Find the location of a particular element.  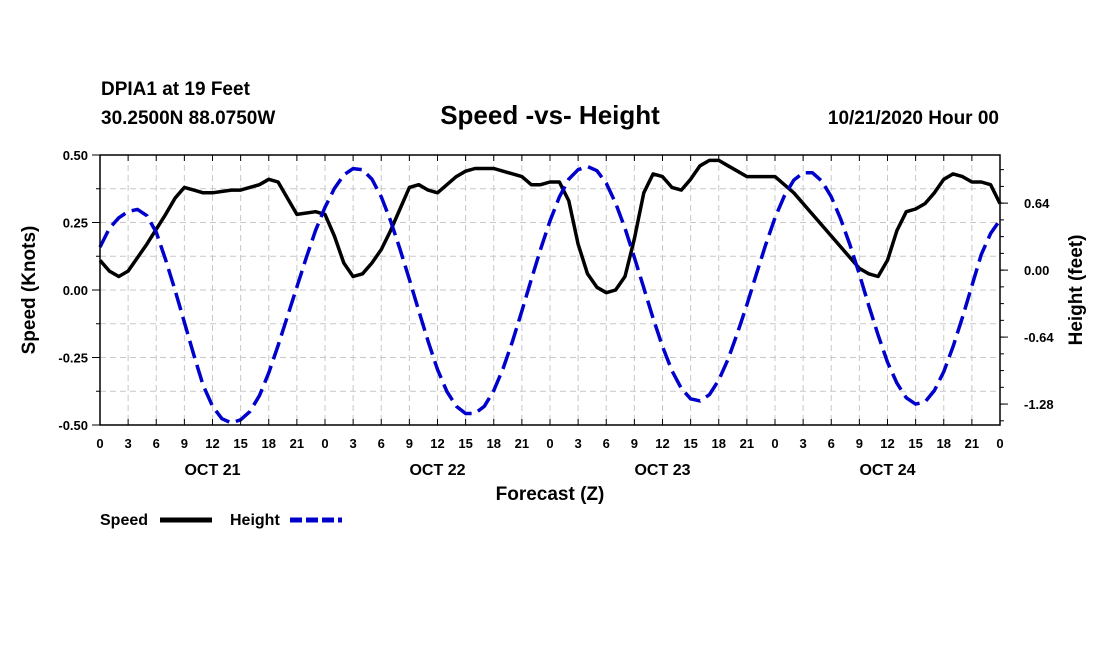

y2-tick-label: 0.64 is located at coordinates (1037, 203).